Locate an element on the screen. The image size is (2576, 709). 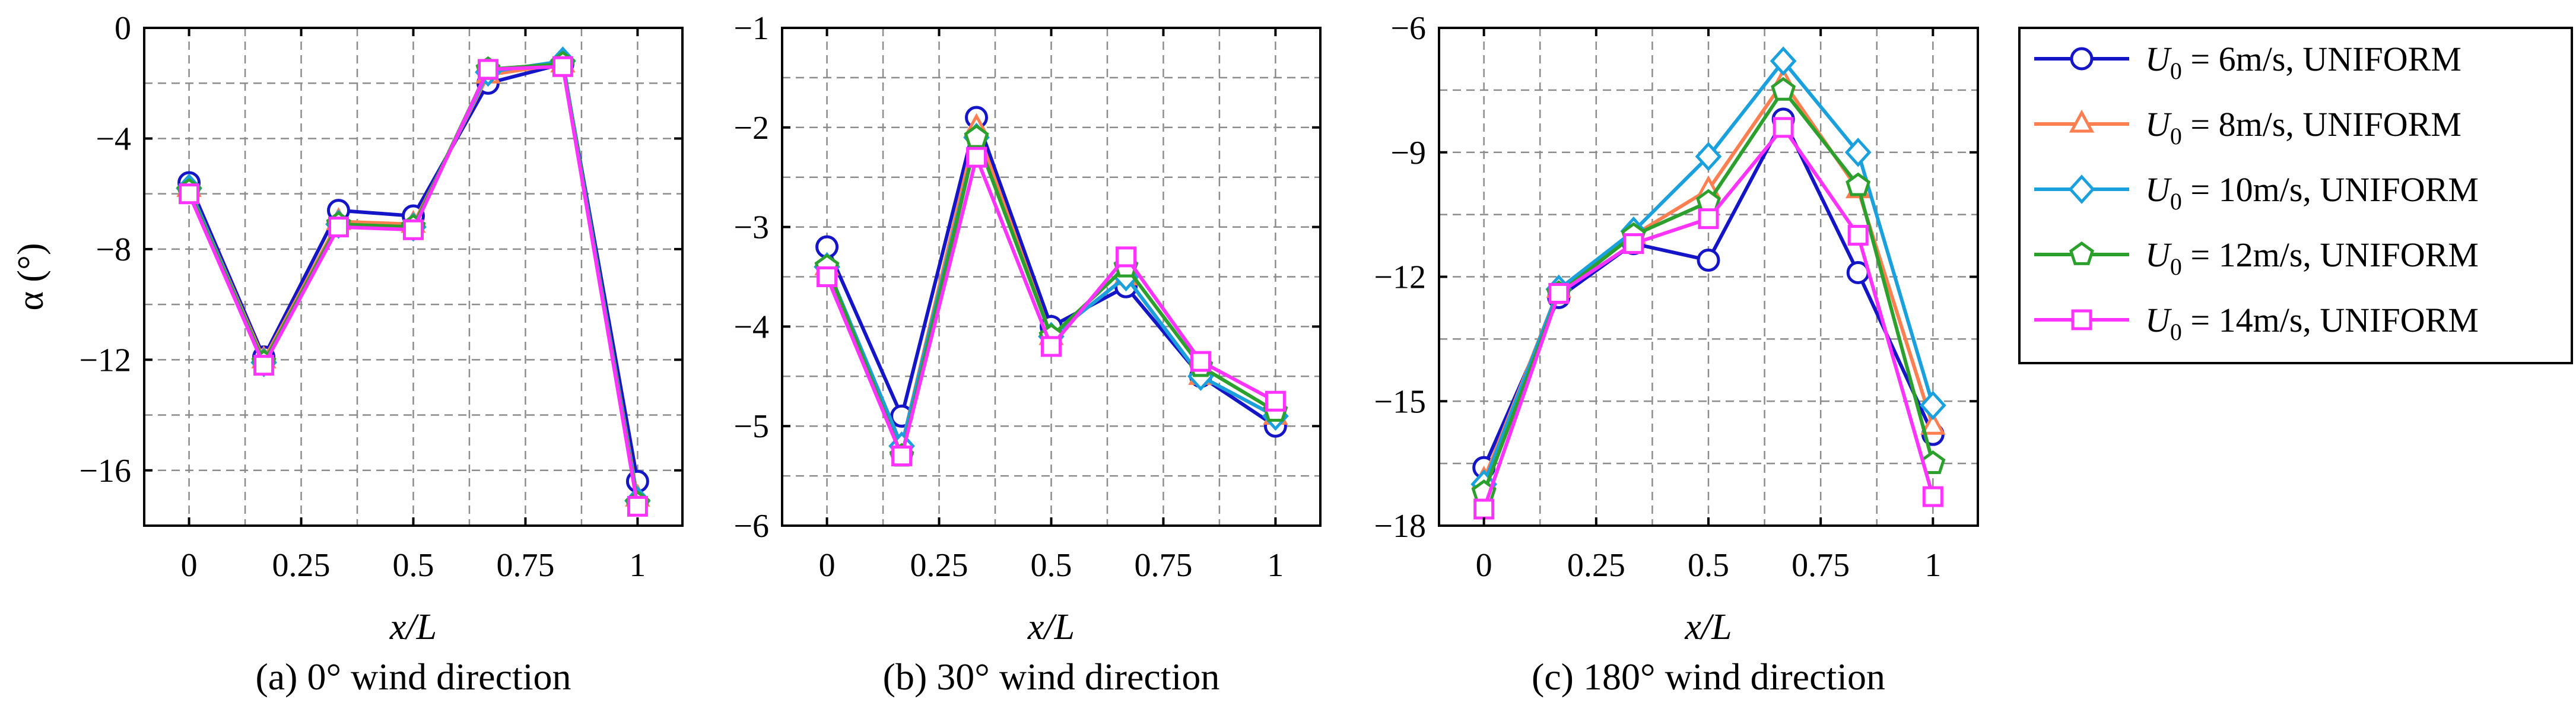
y-tick-label: −5 is located at coordinates (751, 426).